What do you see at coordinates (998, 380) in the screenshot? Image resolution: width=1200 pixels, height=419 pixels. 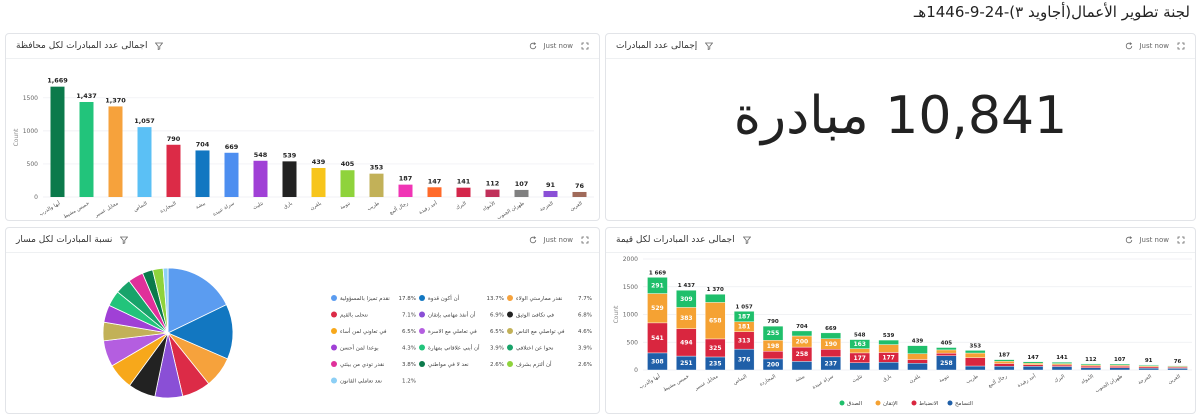 I see `x-tick-label: رجال ألمع` at bounding box center [998, 380].